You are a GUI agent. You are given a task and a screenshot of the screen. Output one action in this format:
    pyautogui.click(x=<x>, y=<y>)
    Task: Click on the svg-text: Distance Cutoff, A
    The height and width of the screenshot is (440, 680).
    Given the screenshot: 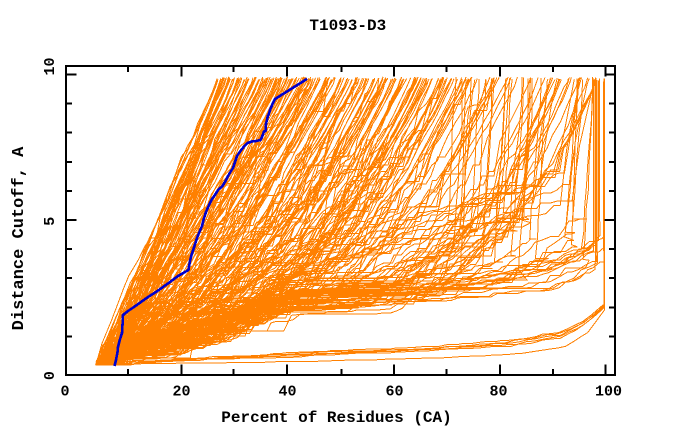 What is the action you would take?
    pyautogui.click(x=19, y=238)
    